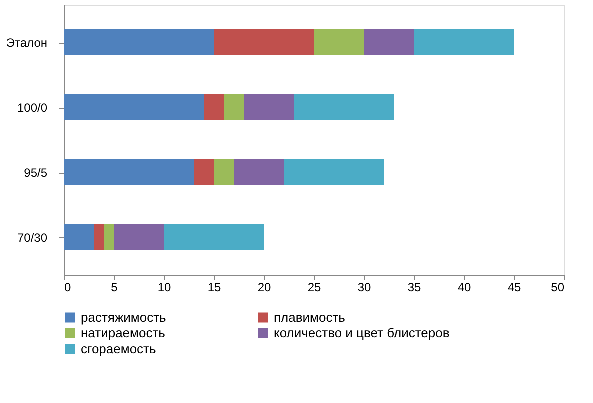 This screenshot has height=403, width=593. I want to click on y-tick-label: Эталон, so click(27, 43).